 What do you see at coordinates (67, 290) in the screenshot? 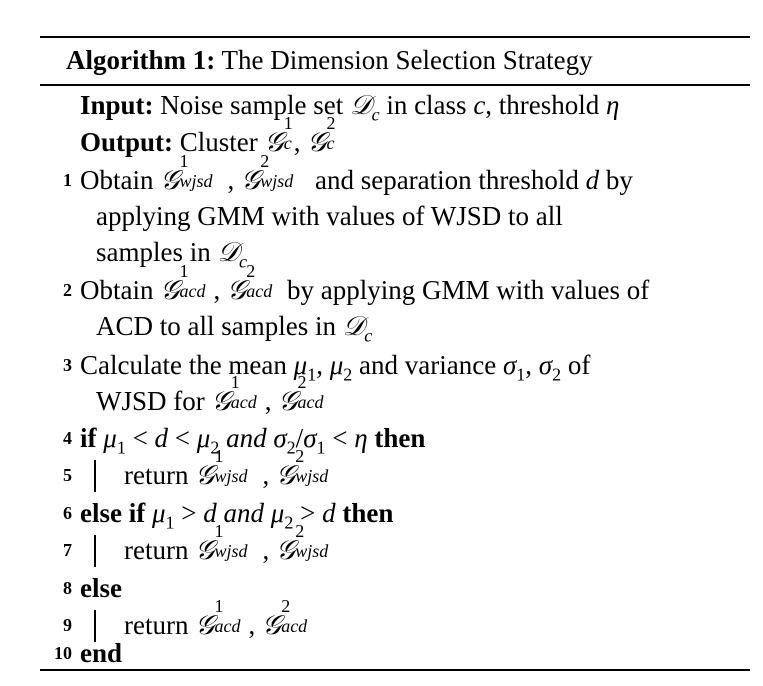
I see `line-number-2: 2` at bounding box center [67, 290].